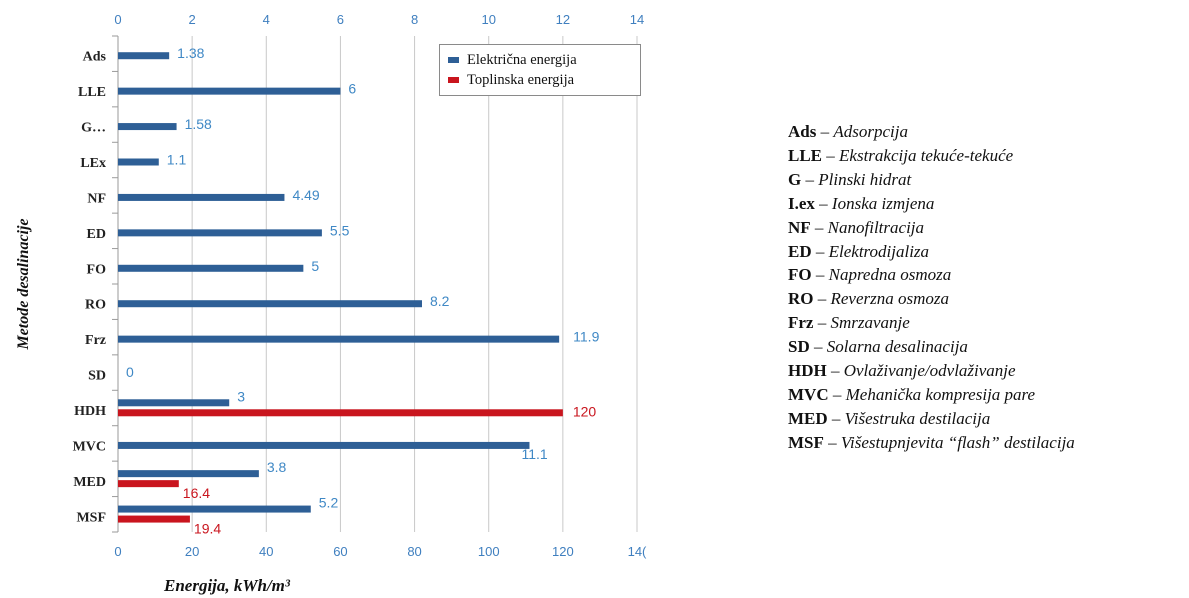 This screenshot has height=598, width=1189. I want to click on abbreviation-description: Nanofiltracija, so click(876, 227).